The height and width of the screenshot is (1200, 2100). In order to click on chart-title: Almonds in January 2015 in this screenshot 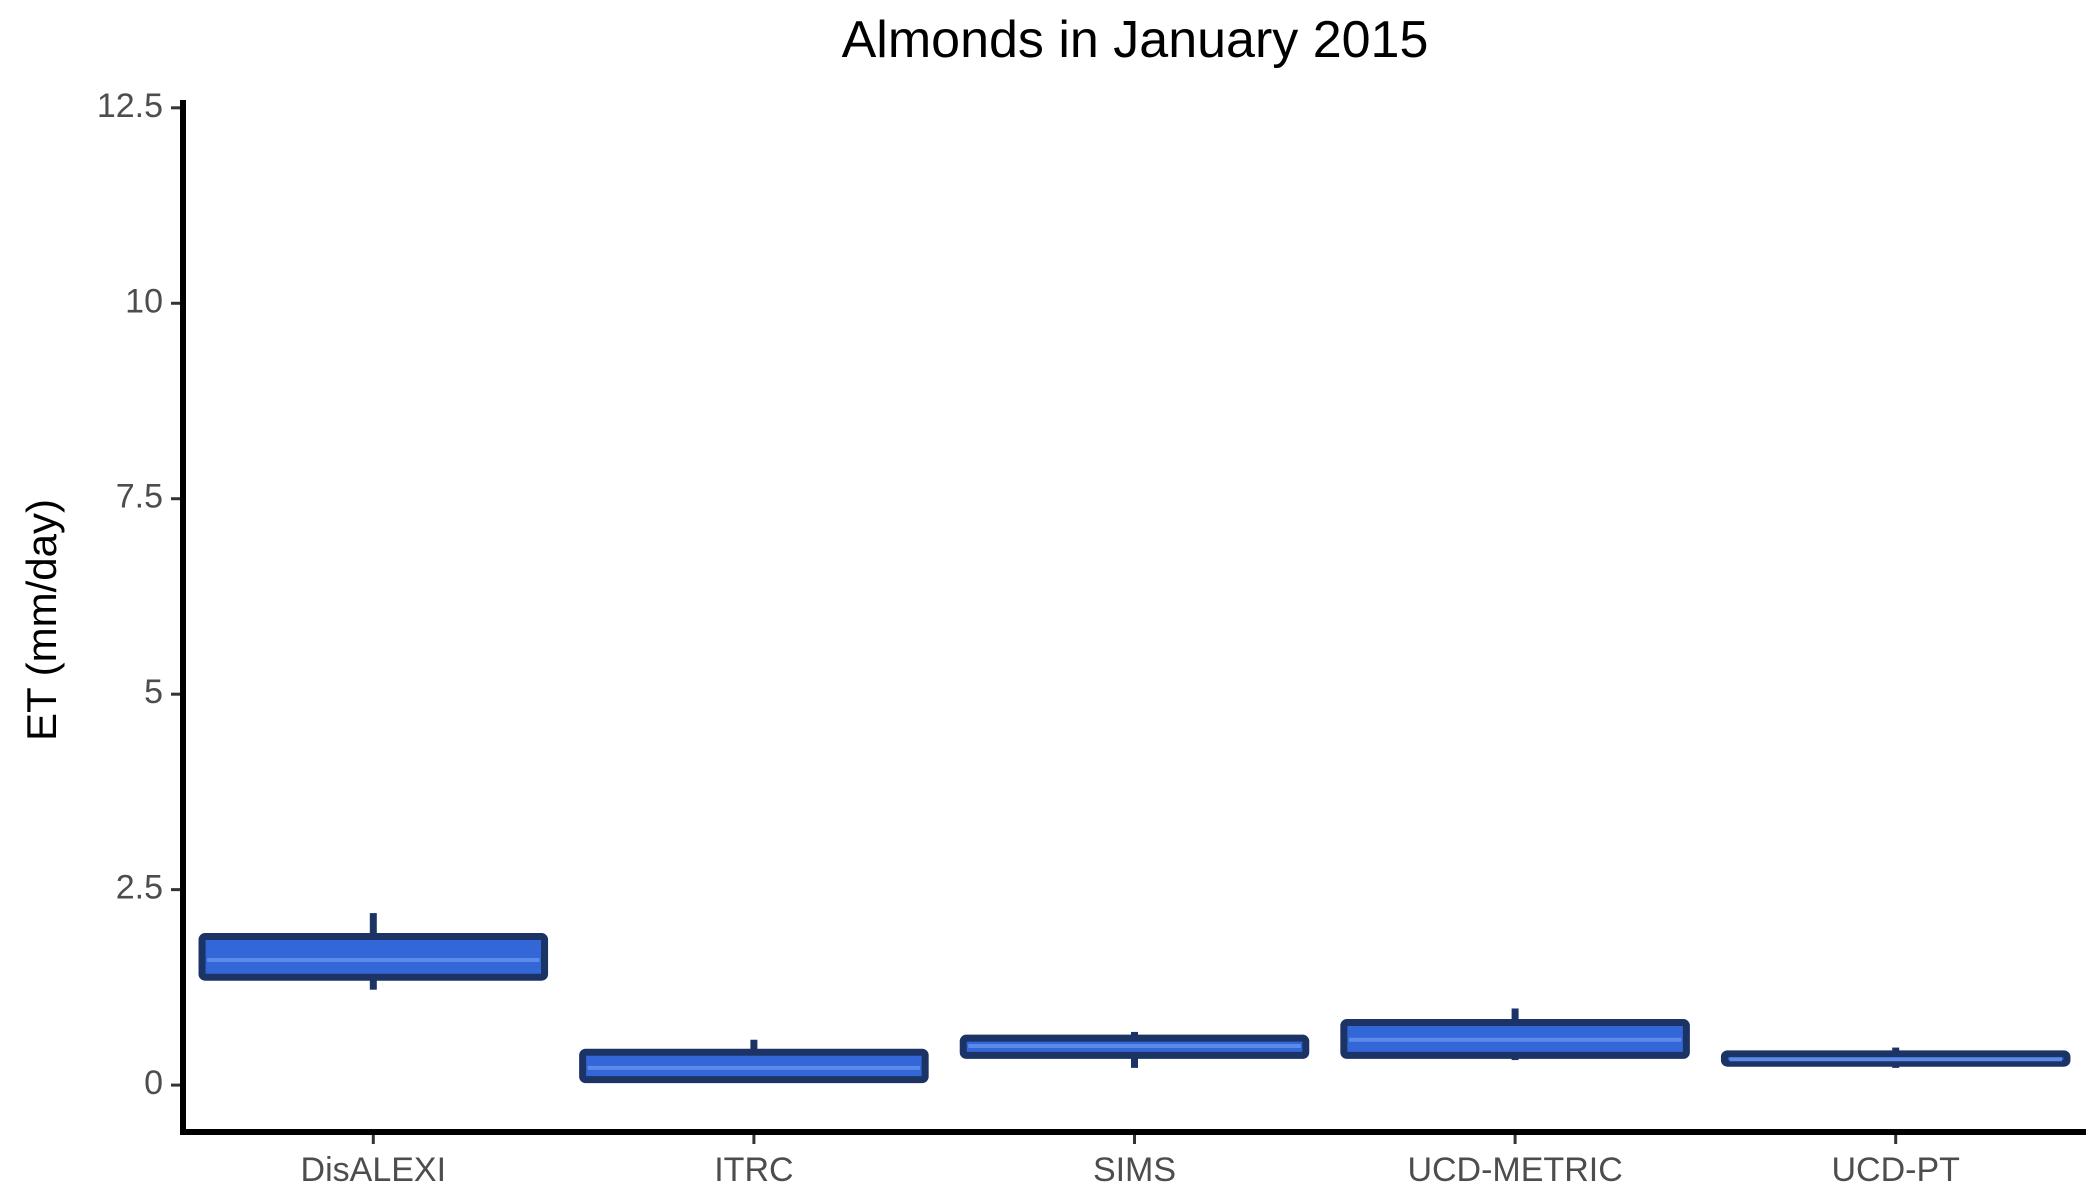, I will do `click(1135, 40)`.